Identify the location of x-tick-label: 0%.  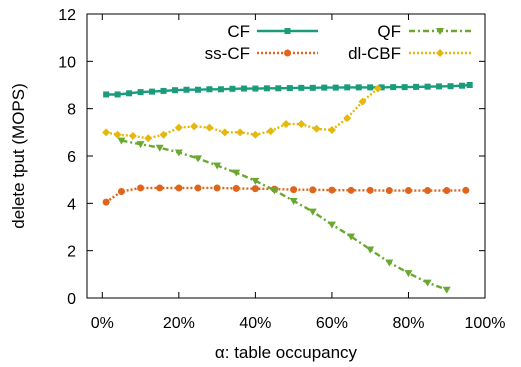
(102, 323).